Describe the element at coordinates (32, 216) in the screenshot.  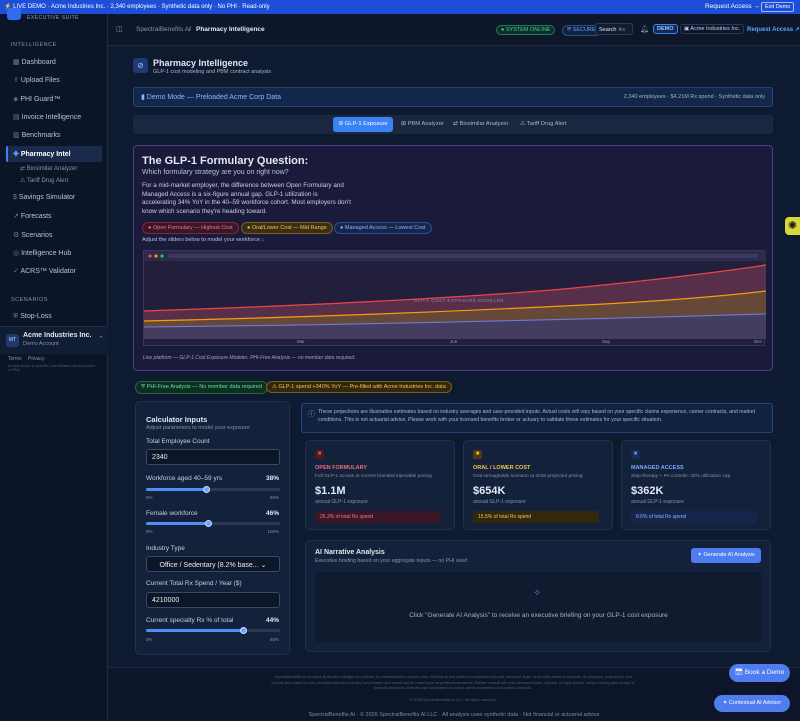
I see `nav-item: ↗ Forecasts` at that location.